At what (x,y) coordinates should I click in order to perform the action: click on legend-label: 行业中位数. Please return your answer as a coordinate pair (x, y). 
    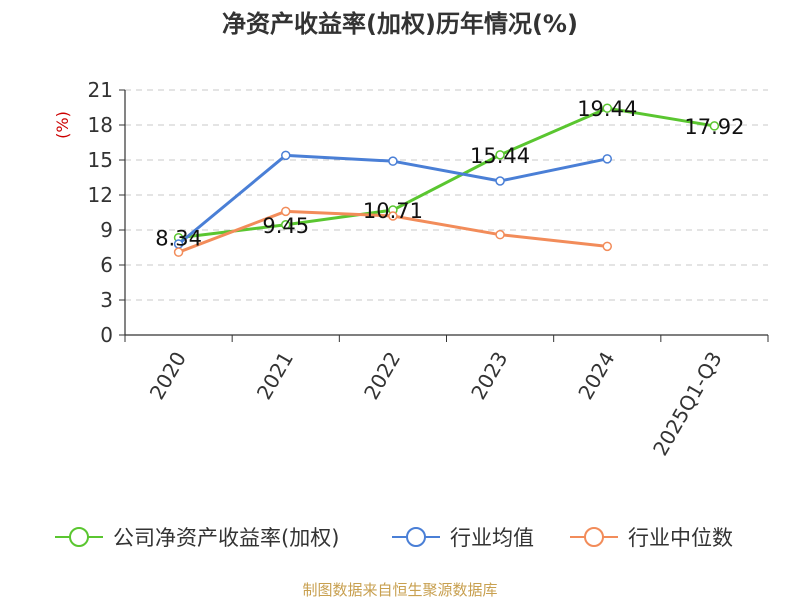
    Looking at the image, I should click on (680, 538).